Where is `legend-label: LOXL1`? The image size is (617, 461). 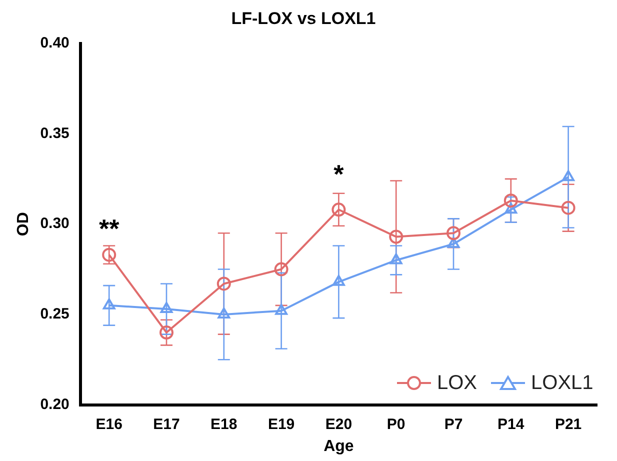 legend-label: LOXL1 is located at coordinates (562, 383).